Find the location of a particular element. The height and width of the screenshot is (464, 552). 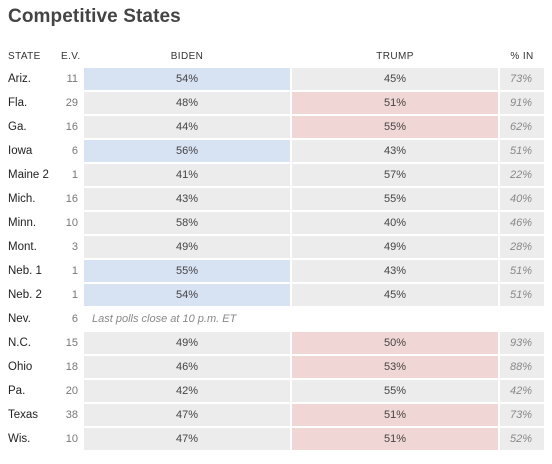

biden-pct-cell: 56% is located at coordinates (187, 151).